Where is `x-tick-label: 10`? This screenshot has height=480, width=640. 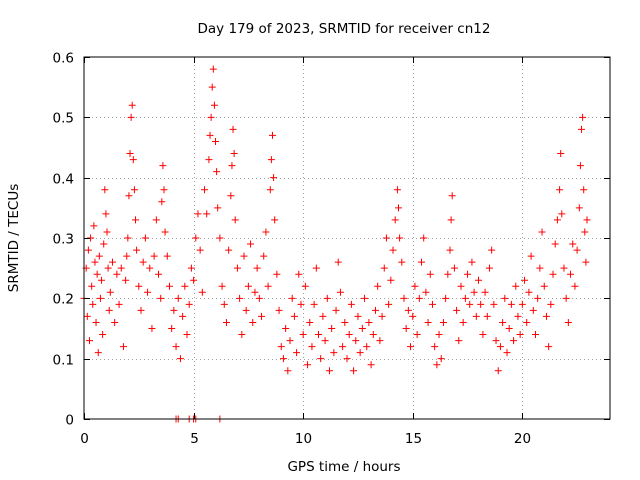
x-tick-label: 10 is located at coordinates (303, 439).